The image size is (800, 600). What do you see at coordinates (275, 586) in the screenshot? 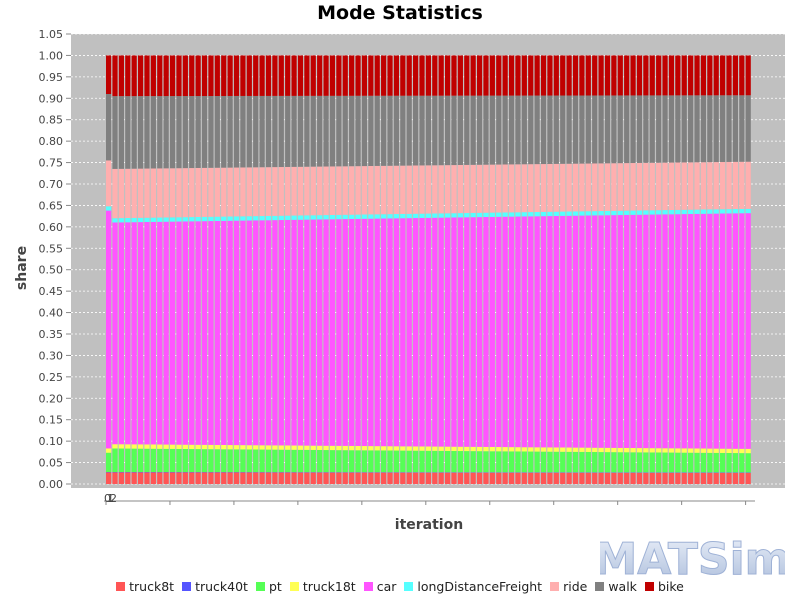
I see `legend-label: pt` at bounding box center [275, 586].